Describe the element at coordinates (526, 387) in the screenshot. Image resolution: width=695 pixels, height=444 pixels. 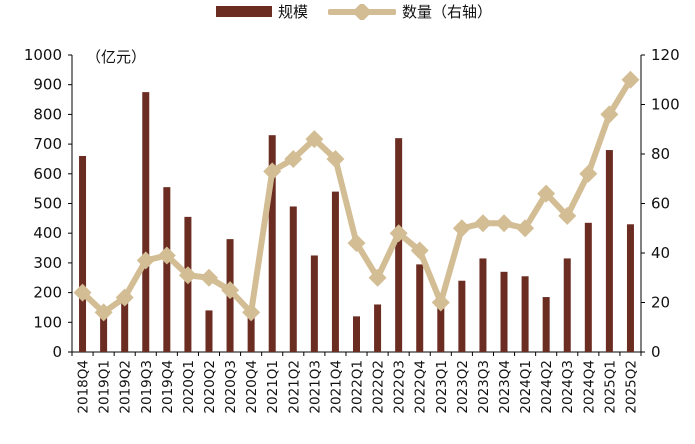
I see `x-tick-label: 2024Q1` at that location.